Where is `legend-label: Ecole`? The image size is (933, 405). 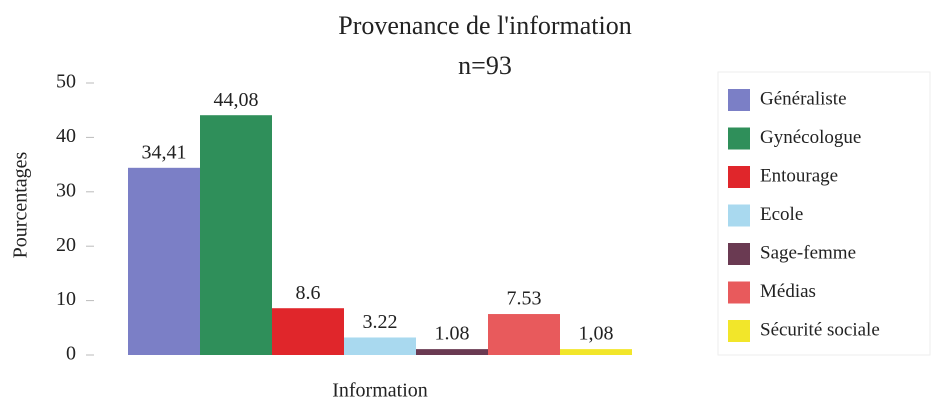 legend-label: Ecole is located at coordinates (781, 214).